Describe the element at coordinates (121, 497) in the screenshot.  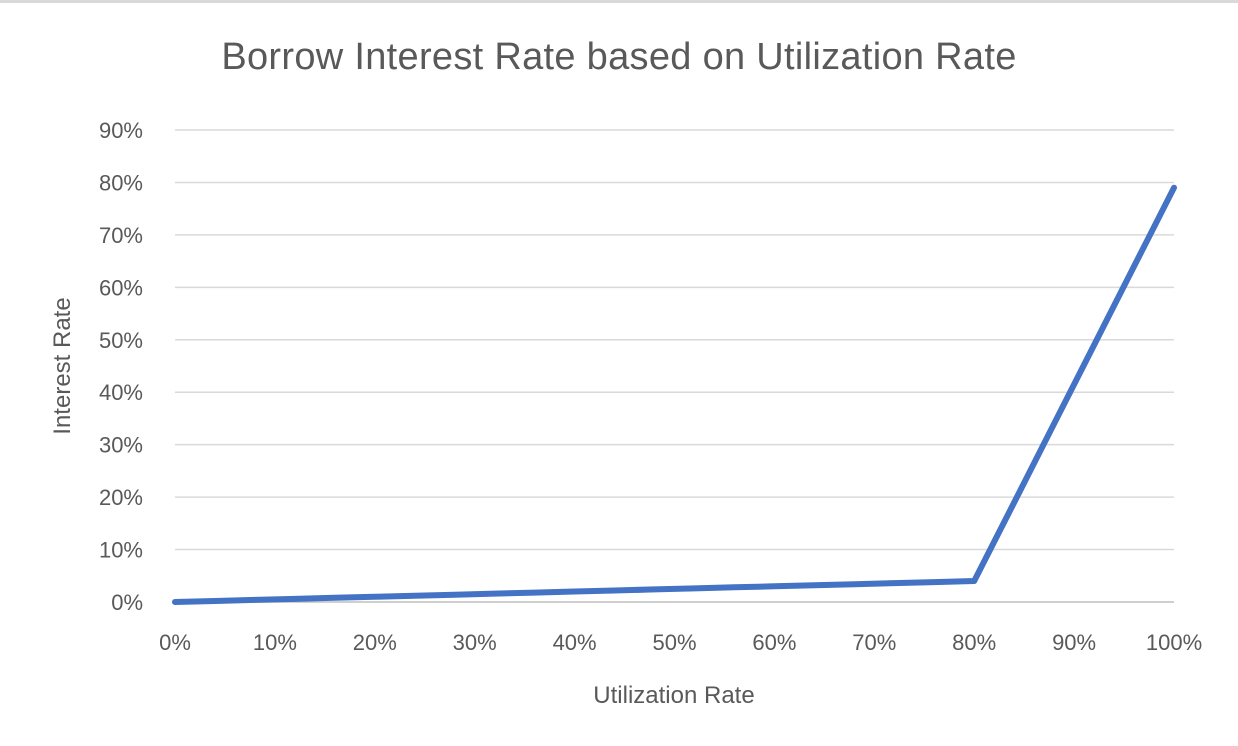
I see `y-tick-label: 20%` at that location.